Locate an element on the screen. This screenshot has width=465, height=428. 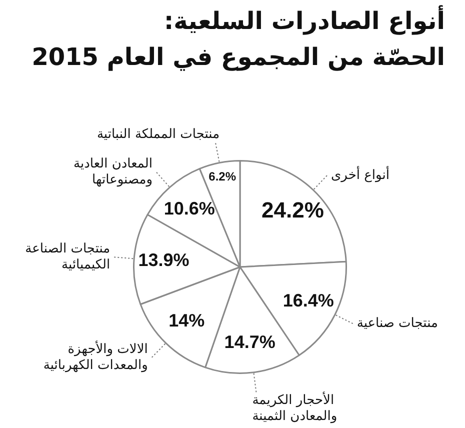
data-label: 14% is located at coordinates (186, 320).